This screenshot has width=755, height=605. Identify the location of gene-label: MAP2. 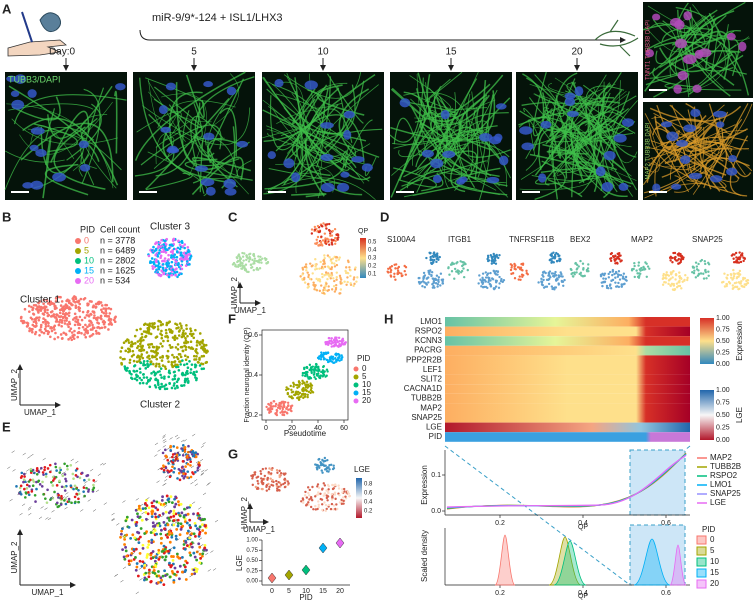
(642, 239).